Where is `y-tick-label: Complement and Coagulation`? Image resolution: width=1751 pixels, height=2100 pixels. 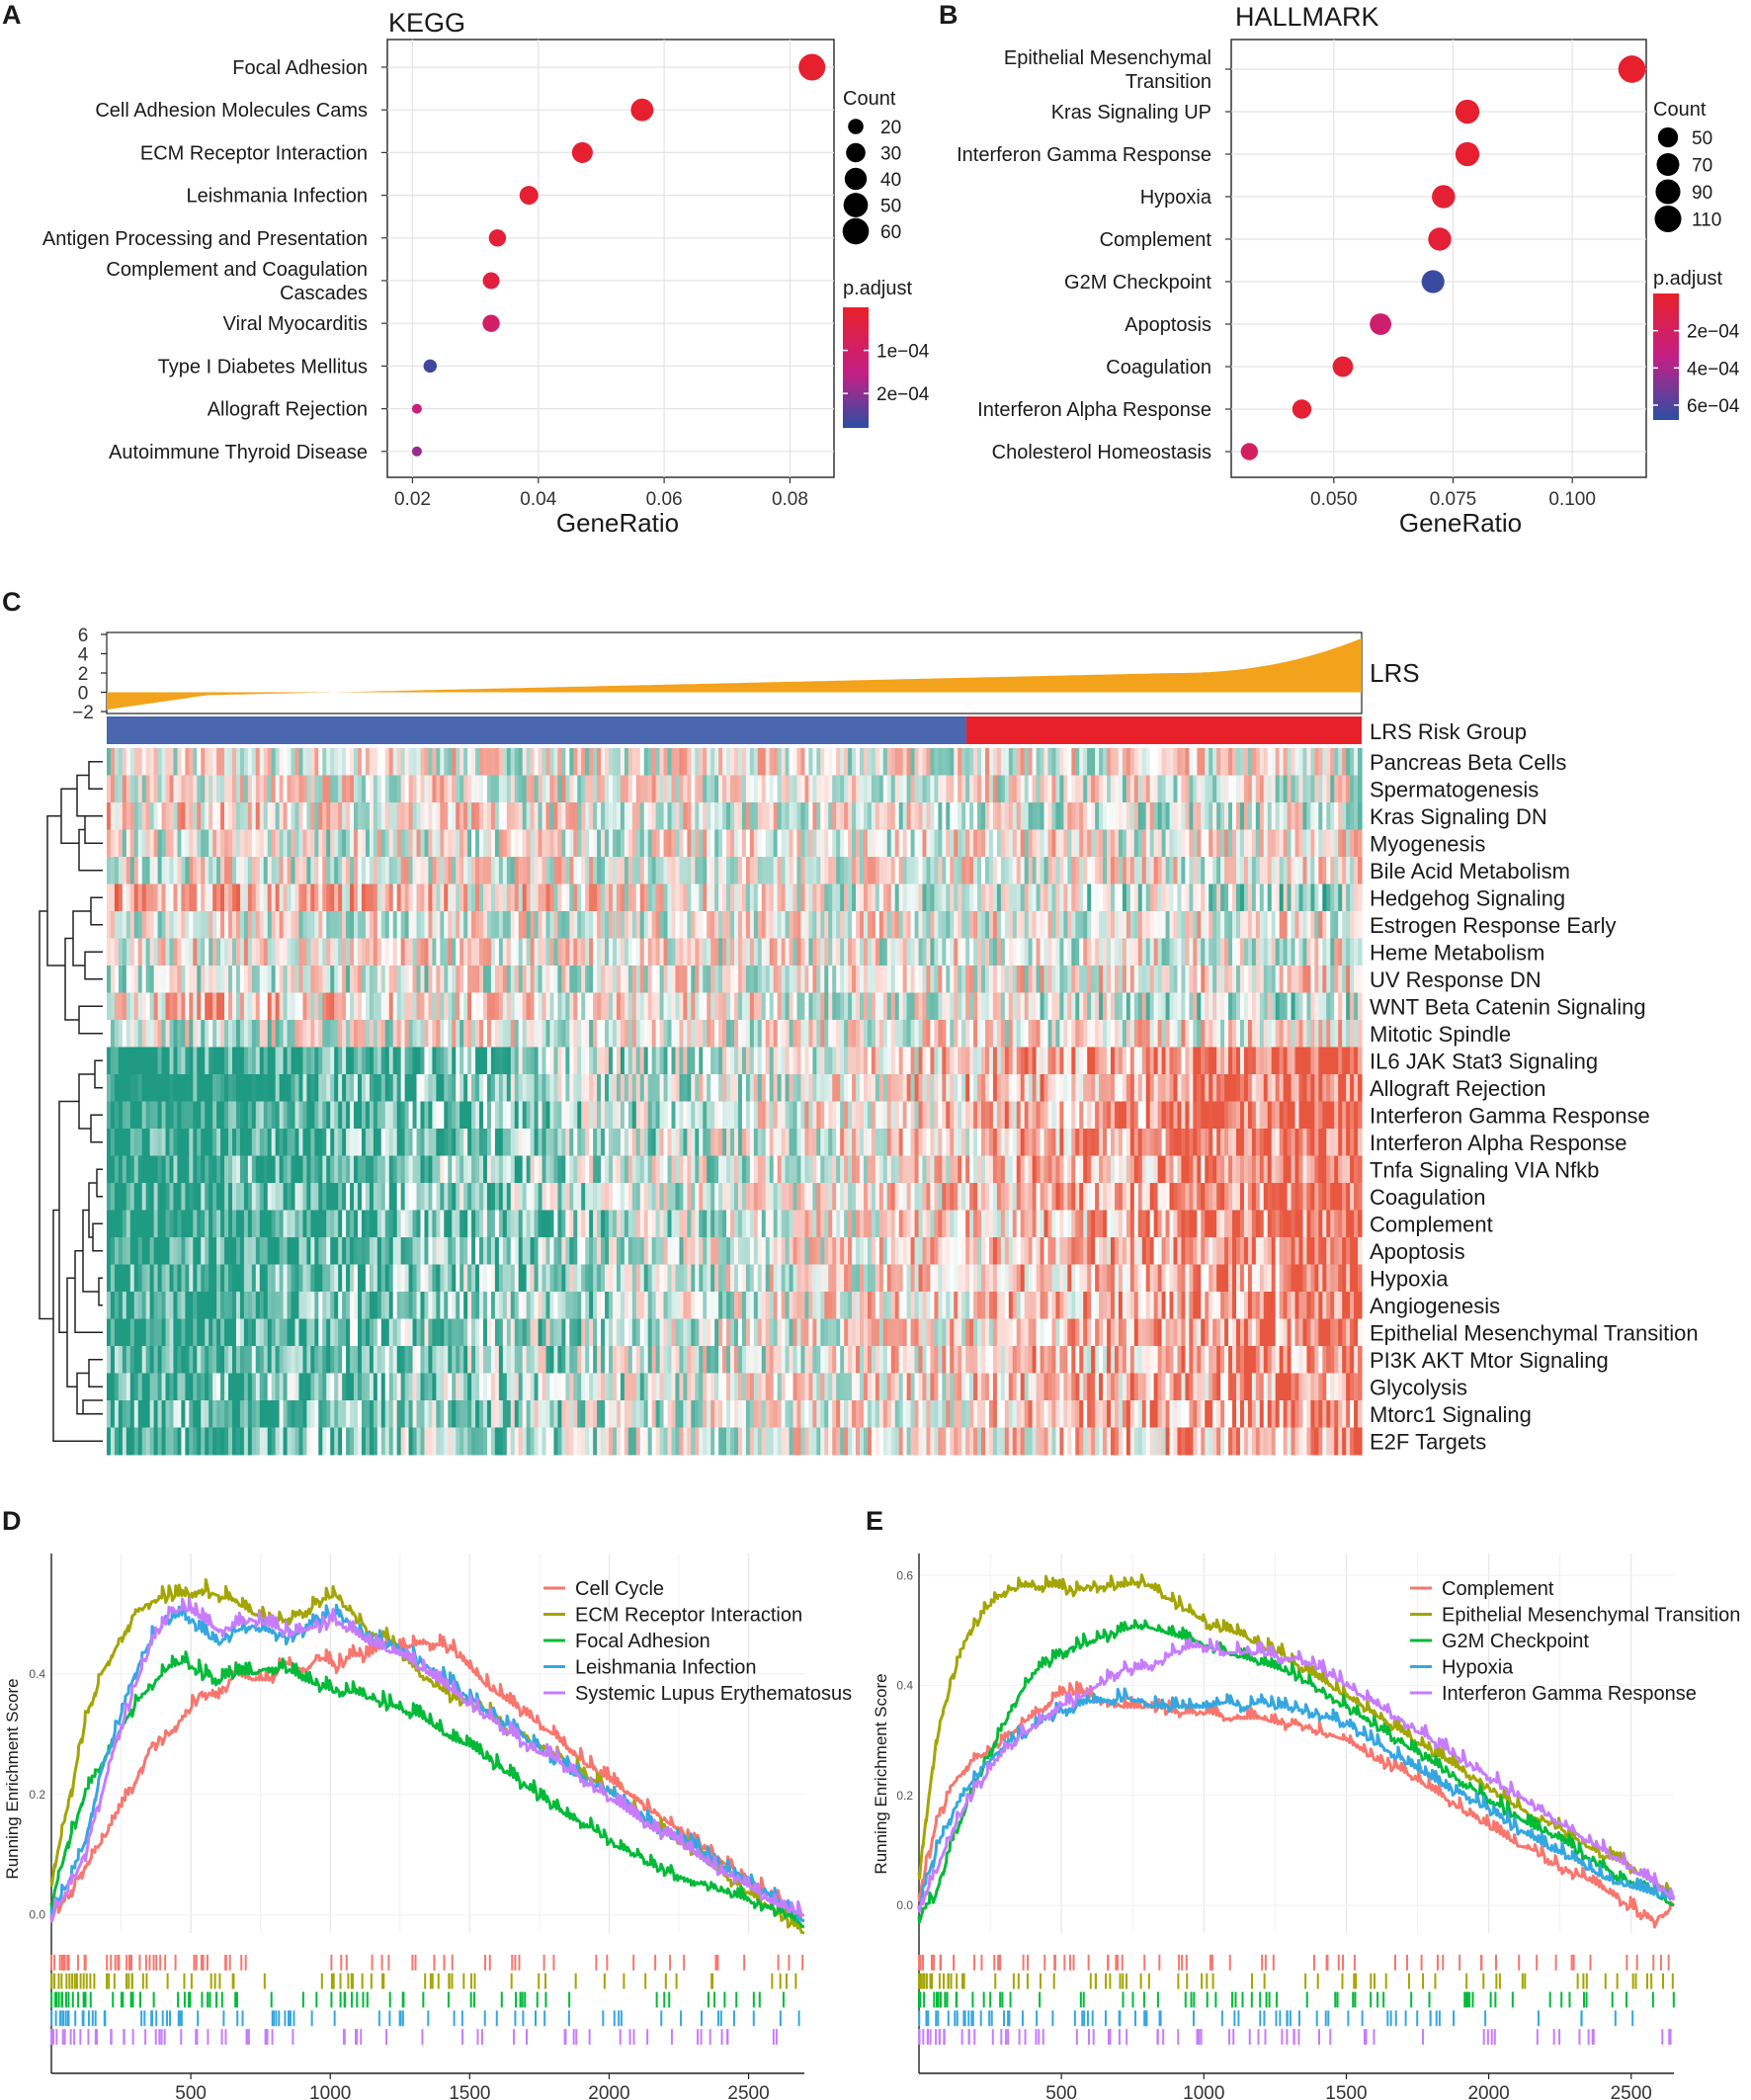
y-tick-label: Complement and Coagulation is located at coordinates (237, 270).